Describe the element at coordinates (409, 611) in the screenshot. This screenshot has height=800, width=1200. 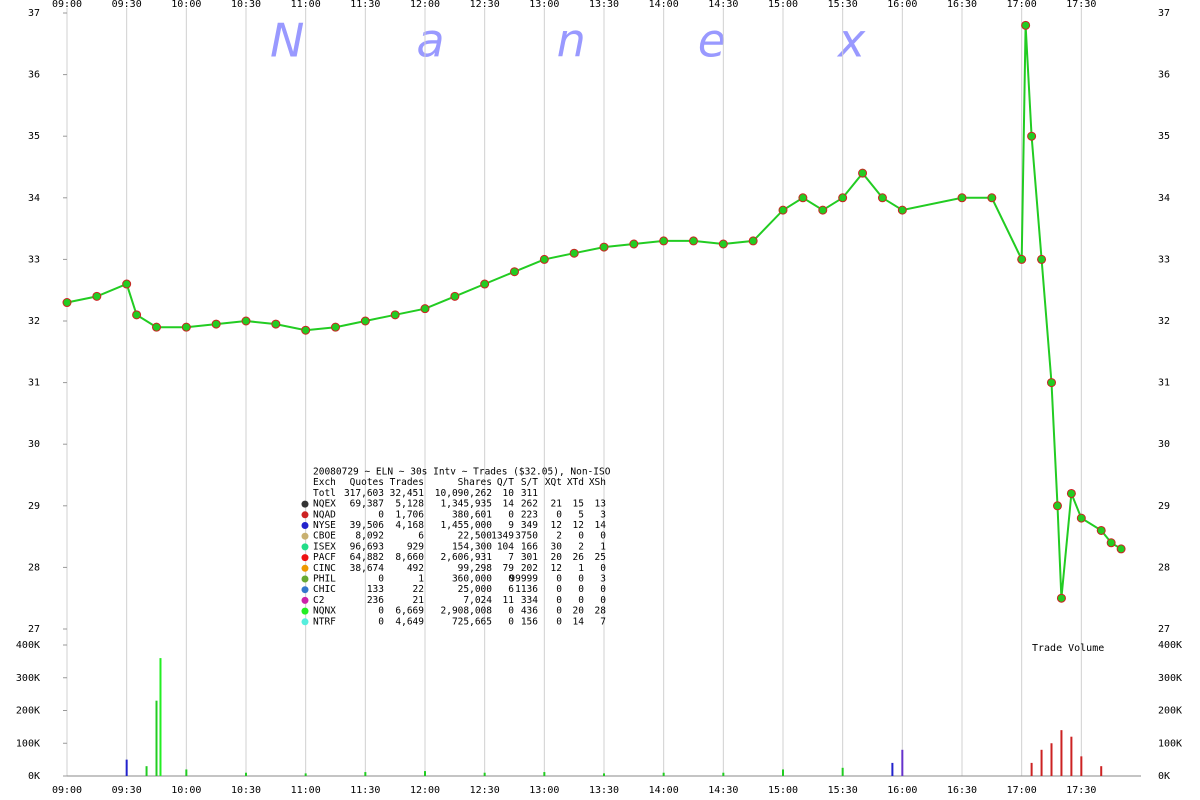
I see `table-cell: 6,669` at that location.